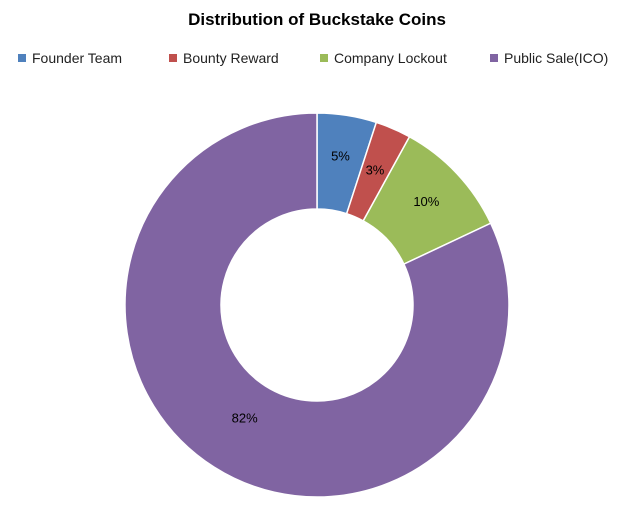 This screenshot has height=512, width=634. Describe the element at coordinates (494, 58) in the screenshot. I see `legend-swatch-public-sale` at that location.